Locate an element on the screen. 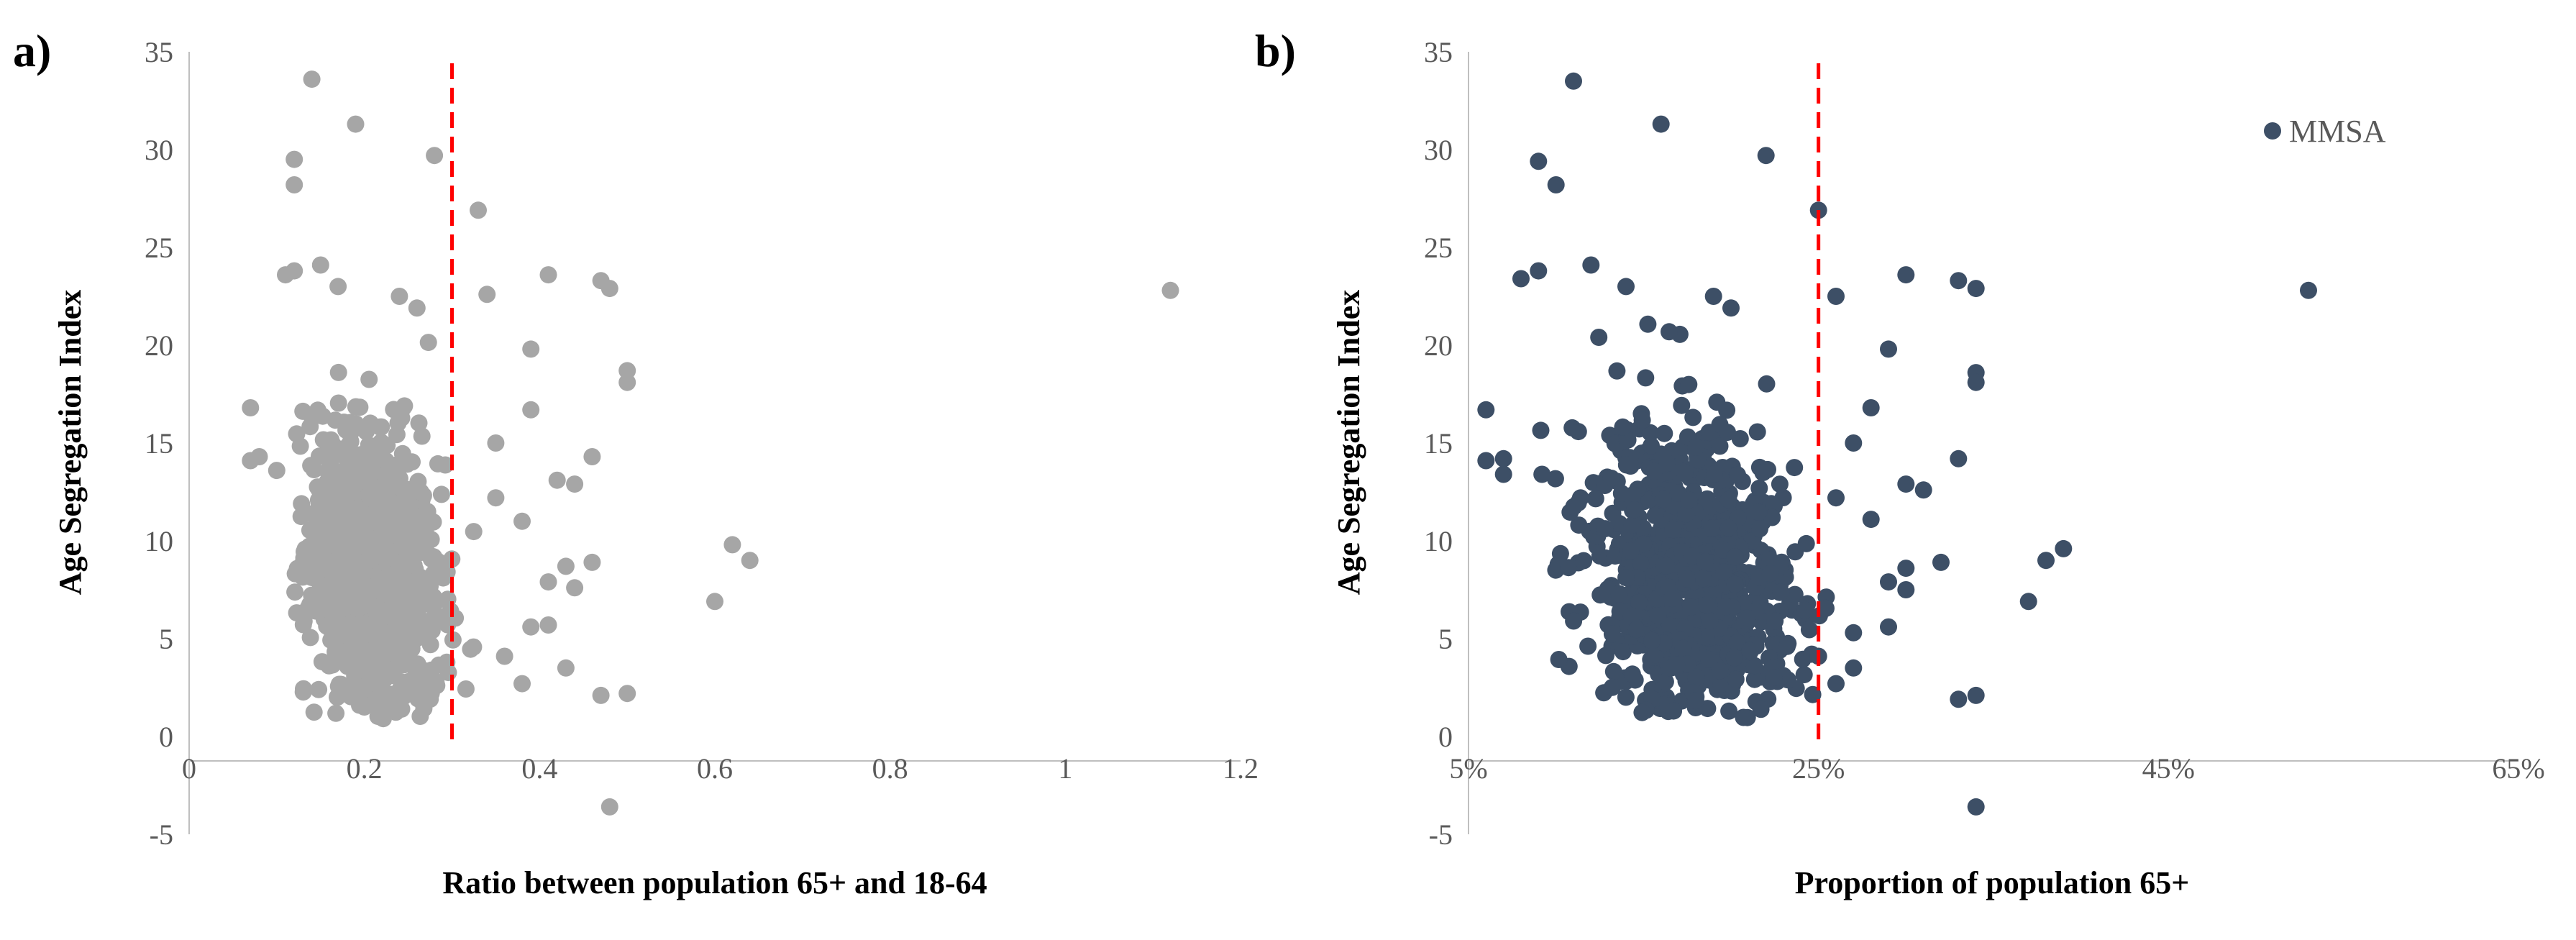 The image size is (2576, 940). x-tick-label: 25% is located at coordinates (1818, 768).